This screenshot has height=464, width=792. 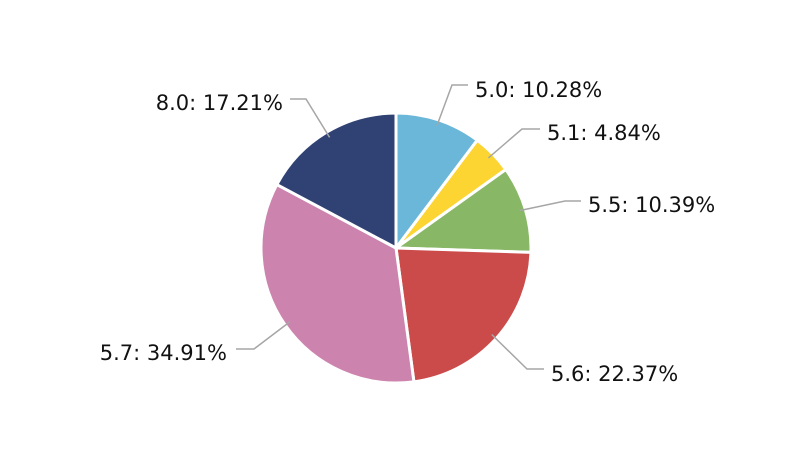 I want to click on data-label-5-6: 5.6: 22.37%, so click(x=614, y=374).